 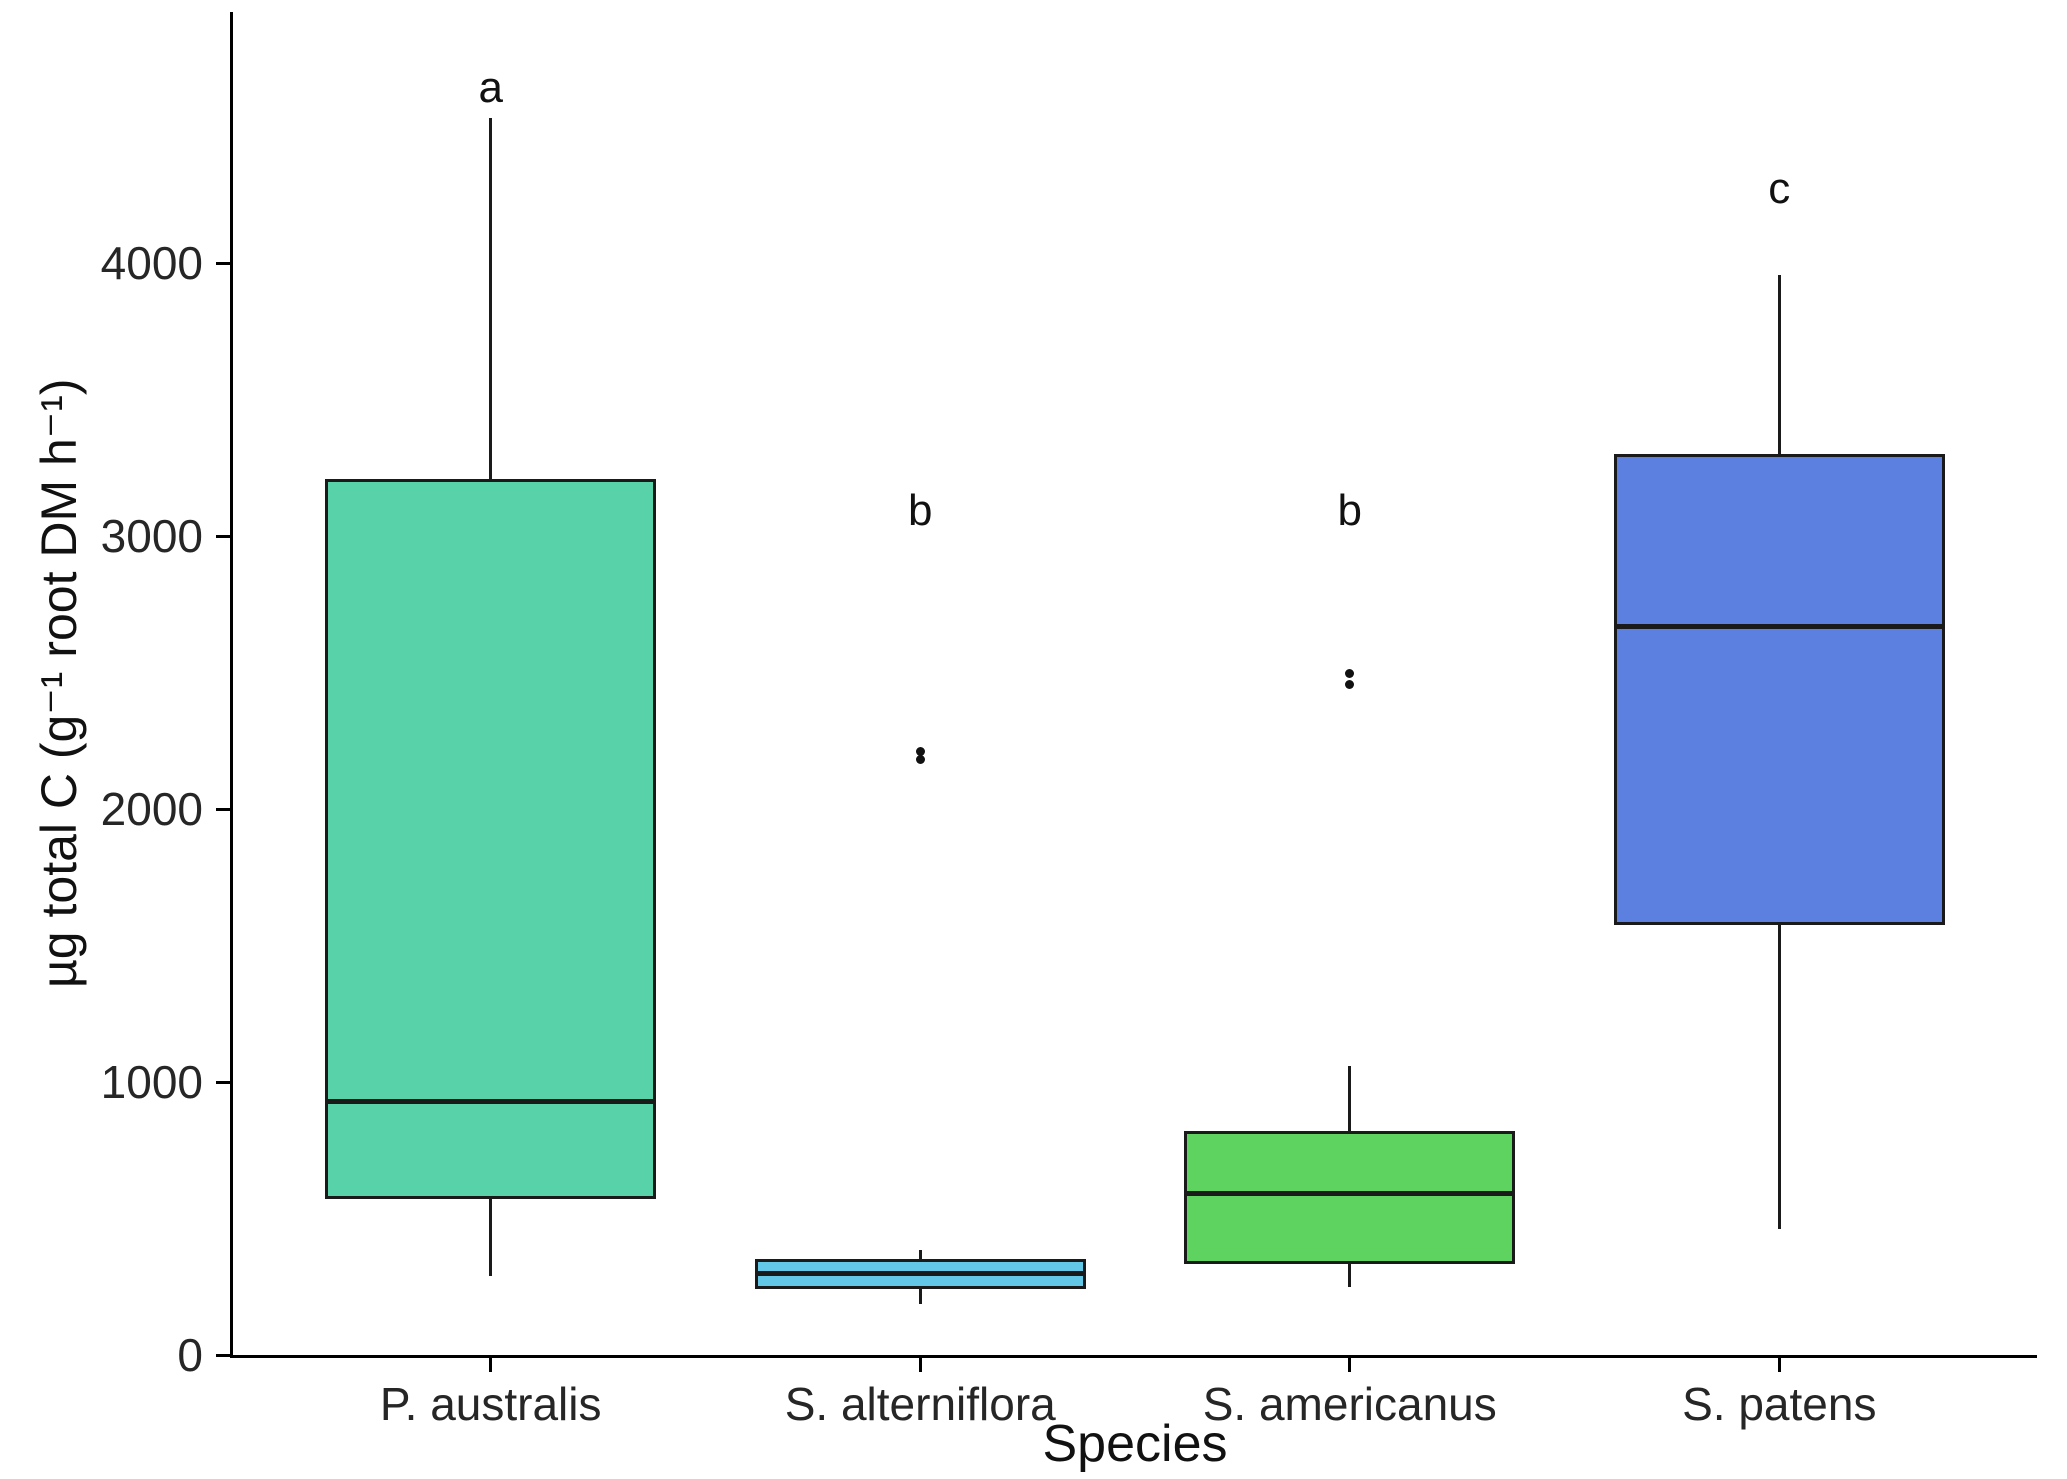 I want to click on box-s-americanus, so click(x=1350, y=1197).